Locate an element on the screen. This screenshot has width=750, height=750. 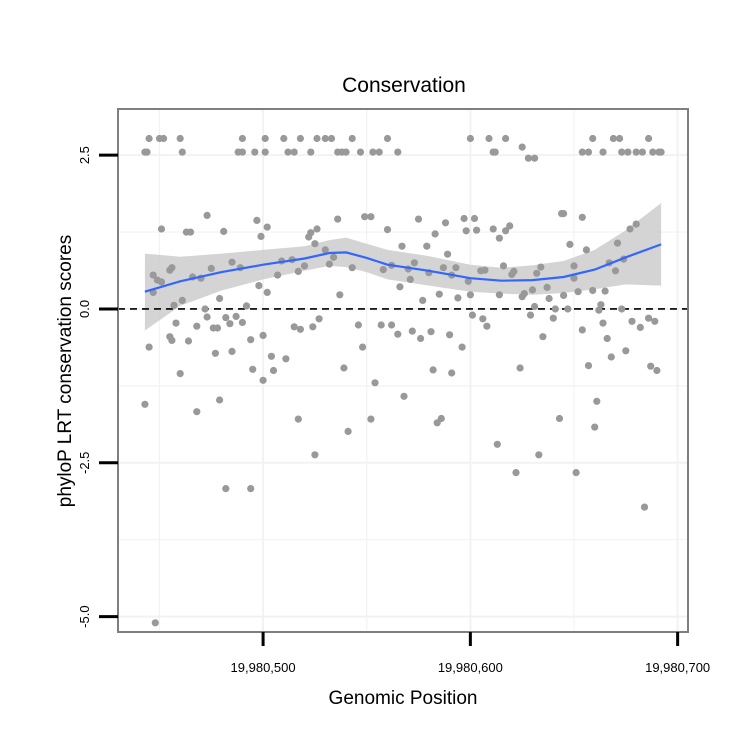
y-tick-label: 2.5 is located at coordinates (84, 155).